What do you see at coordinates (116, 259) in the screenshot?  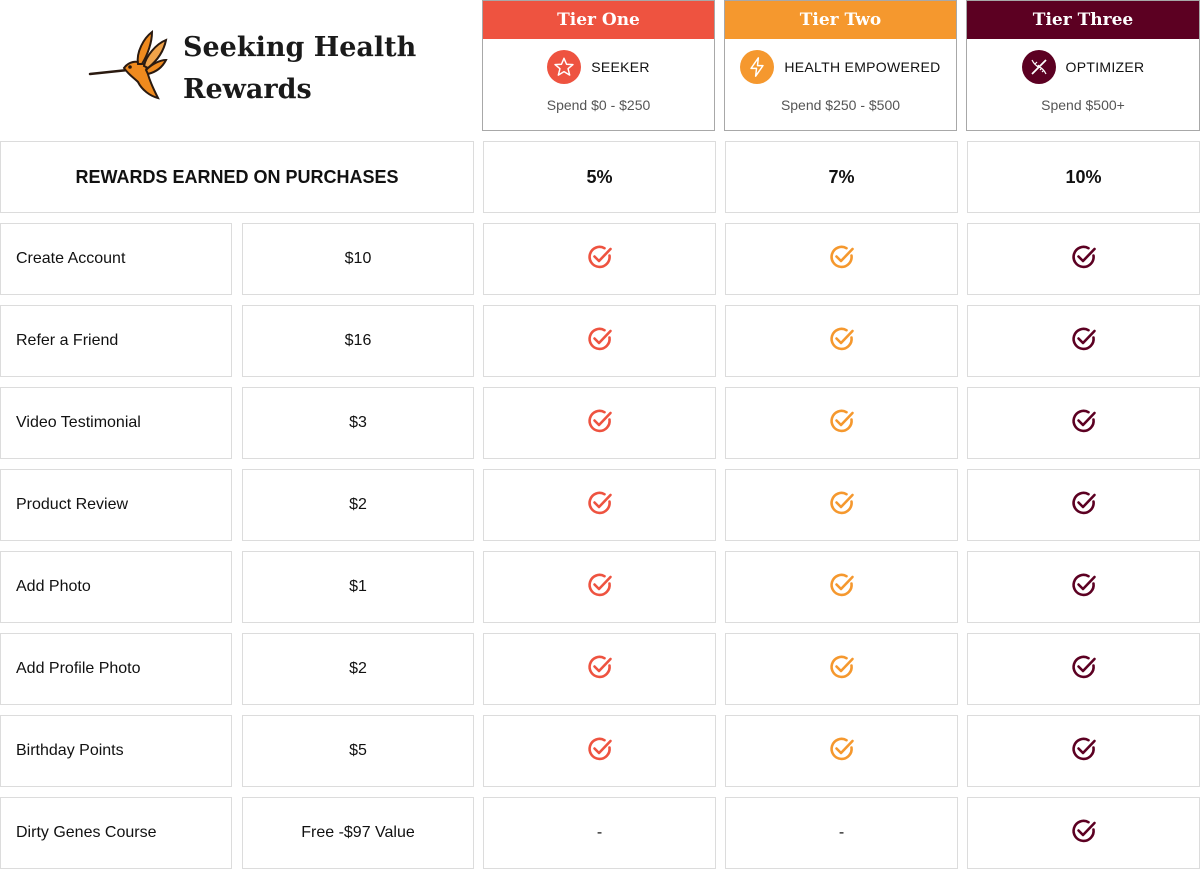 I see `reward-row-label: Create Account` at bounding box center [116, 259].